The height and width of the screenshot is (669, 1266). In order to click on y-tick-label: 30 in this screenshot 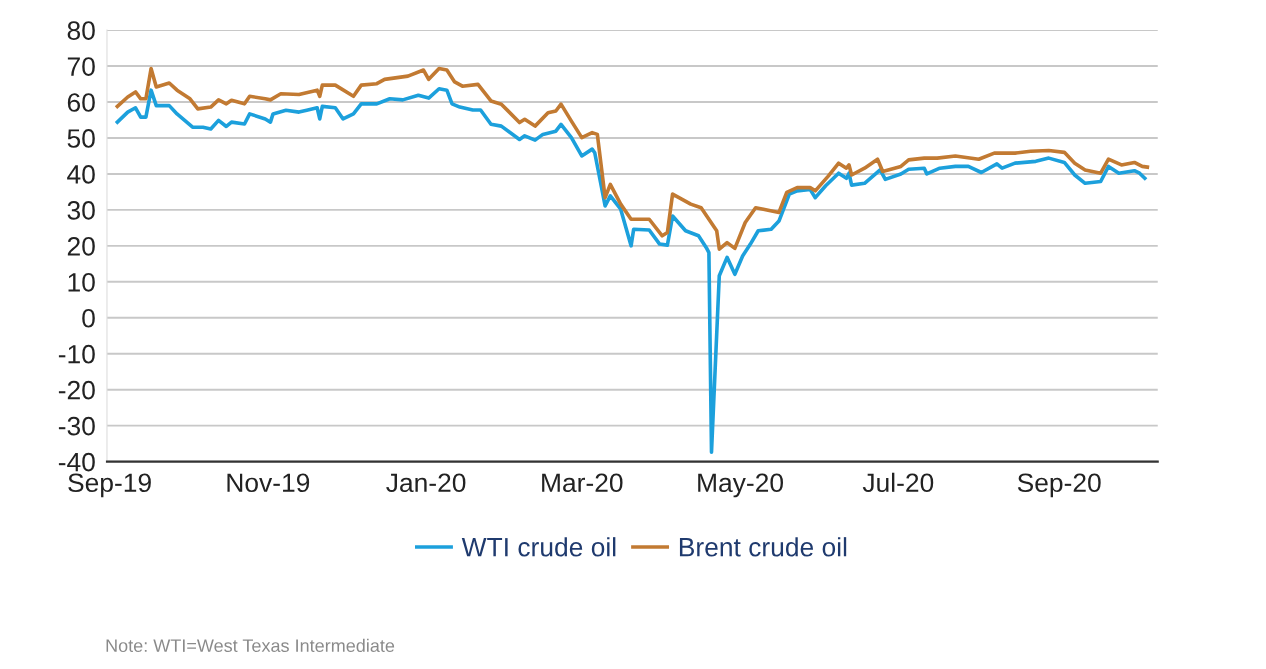, I will do `click(81, 210)`.